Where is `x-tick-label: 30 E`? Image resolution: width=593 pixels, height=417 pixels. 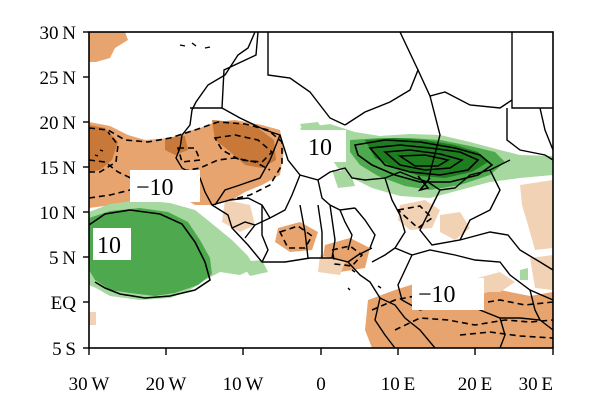 x-tick-label: 30 E is located at coordinates (536, 384).